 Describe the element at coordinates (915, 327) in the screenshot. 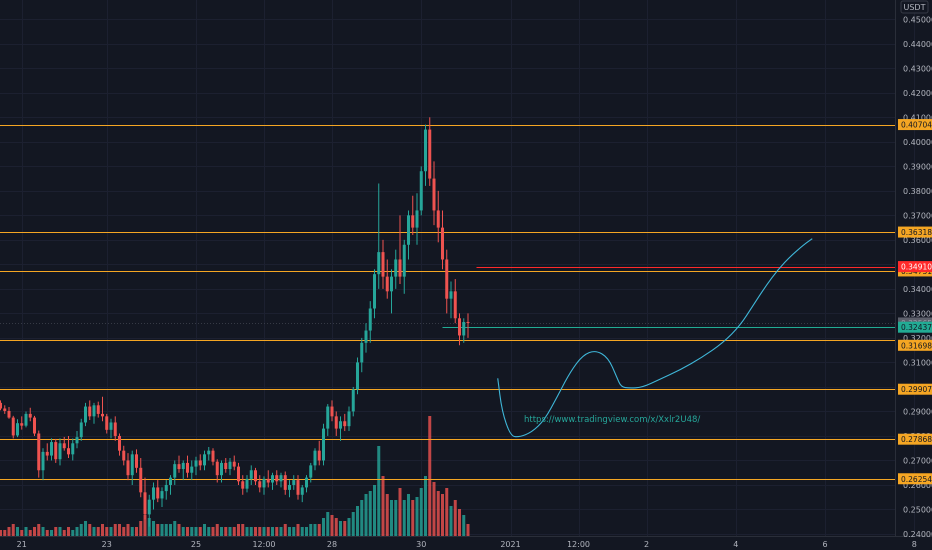

I see `last-price-badge: 0.32437` at that location.